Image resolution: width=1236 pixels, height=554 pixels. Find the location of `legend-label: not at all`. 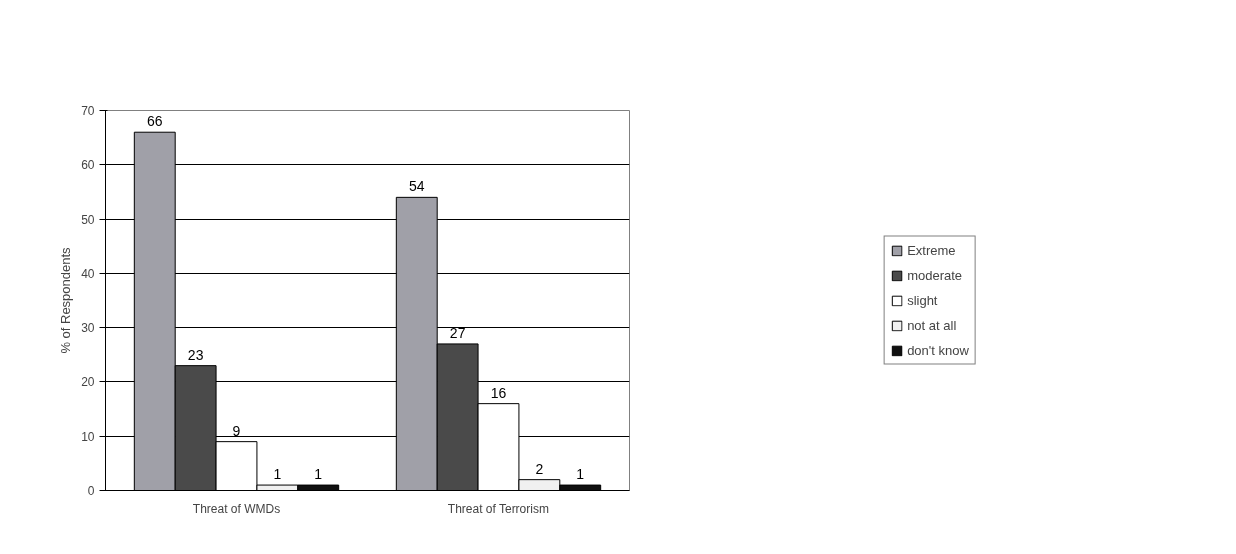

legend-label: not at all is located at coordinates (932, 325).